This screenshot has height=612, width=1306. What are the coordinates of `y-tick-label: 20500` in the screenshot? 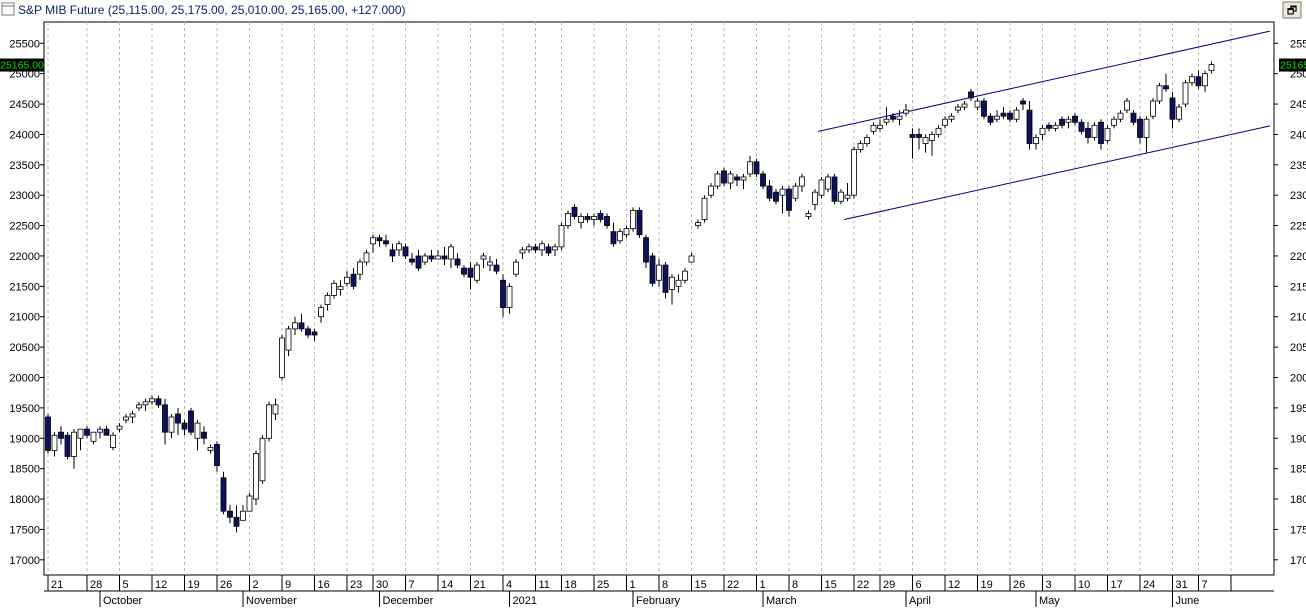 It's located at (24, 348).